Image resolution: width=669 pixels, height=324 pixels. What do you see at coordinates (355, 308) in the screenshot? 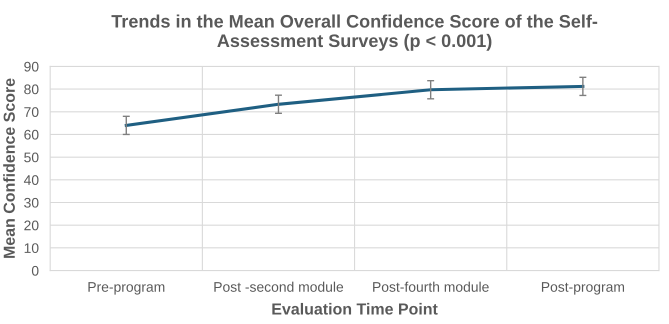
I see `x-axis-title: Evaluation Time Point` at bounding box center [355, 308].